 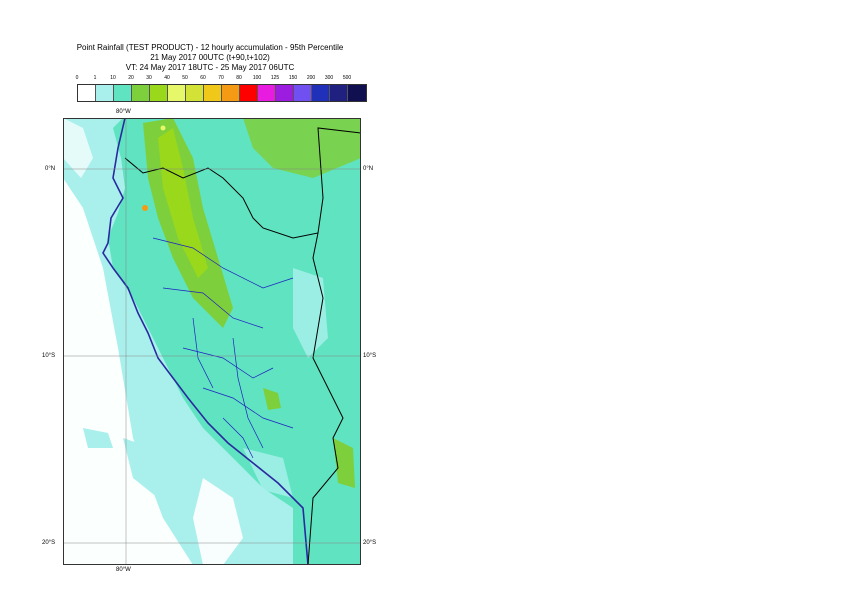 I want to click on latitude-label-left-20: 20°S, so click(x=49, y=543).